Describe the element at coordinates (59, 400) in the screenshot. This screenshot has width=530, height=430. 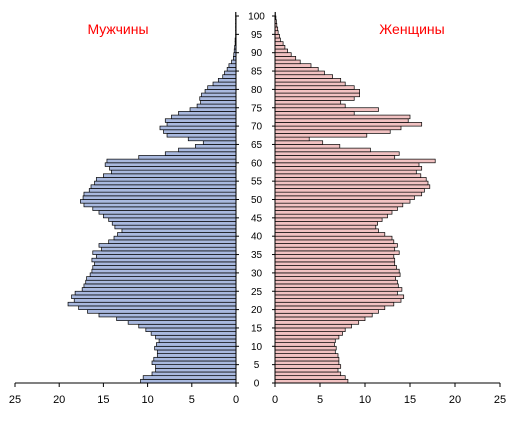
I see `left-x-tick-label: 20` at that location.